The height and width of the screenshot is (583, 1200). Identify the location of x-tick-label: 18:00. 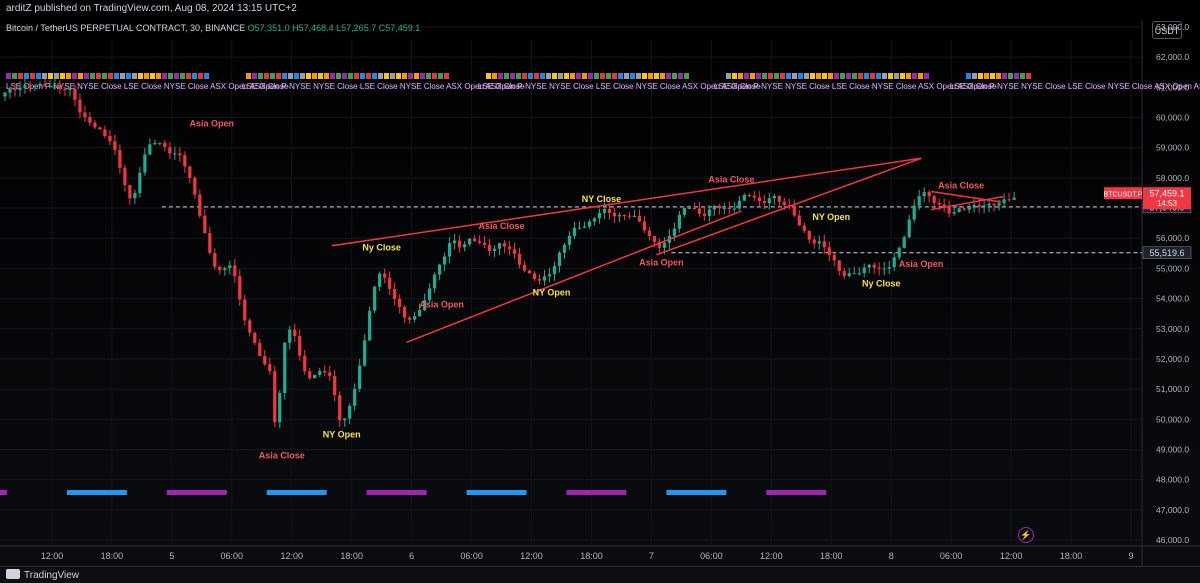
(112, 556).